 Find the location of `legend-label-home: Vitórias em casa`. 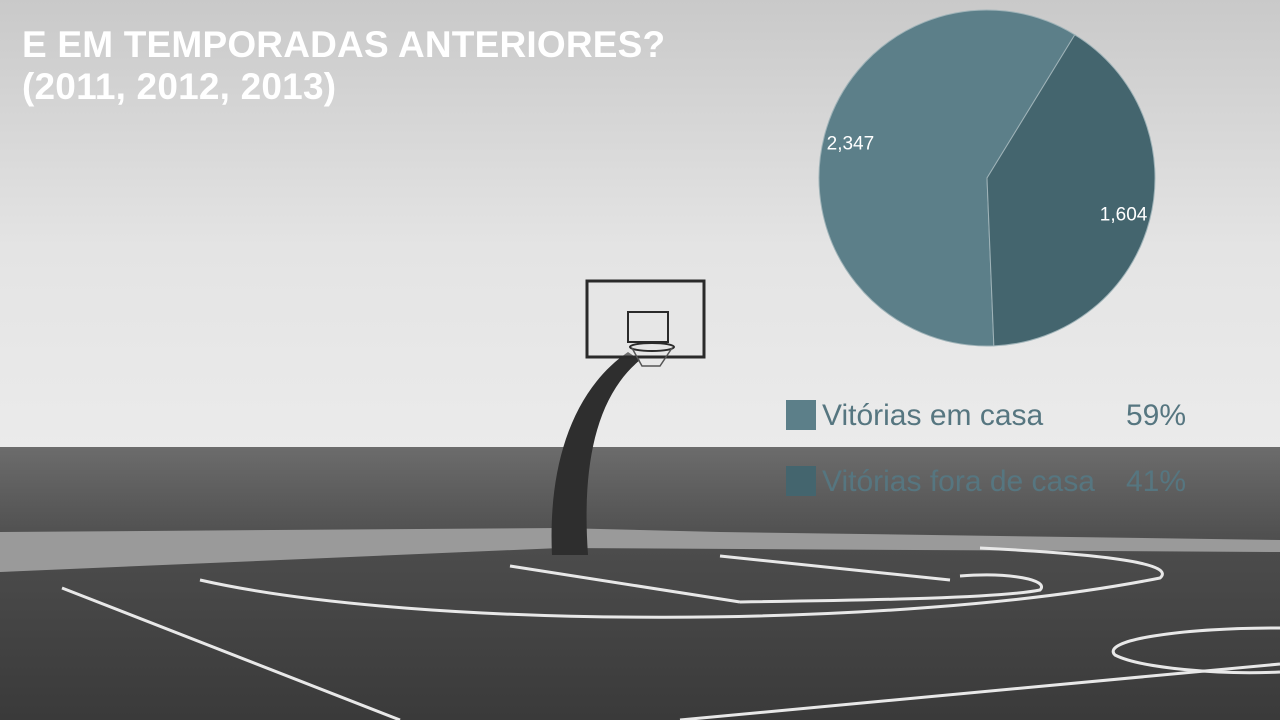

legend-label-home: Vitórias em casa is located at coordinates (933, 415).